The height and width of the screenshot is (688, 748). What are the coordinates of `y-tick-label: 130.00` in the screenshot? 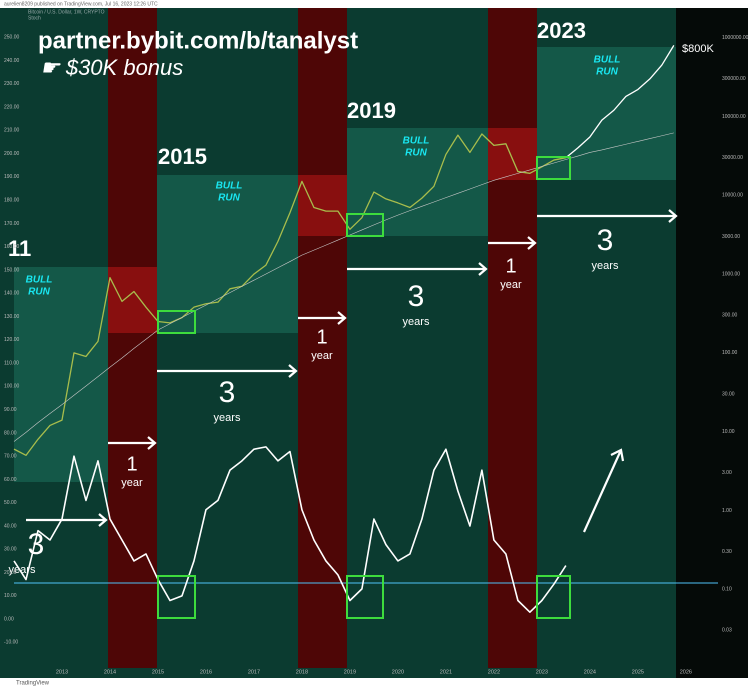 It's located at (12, 317).